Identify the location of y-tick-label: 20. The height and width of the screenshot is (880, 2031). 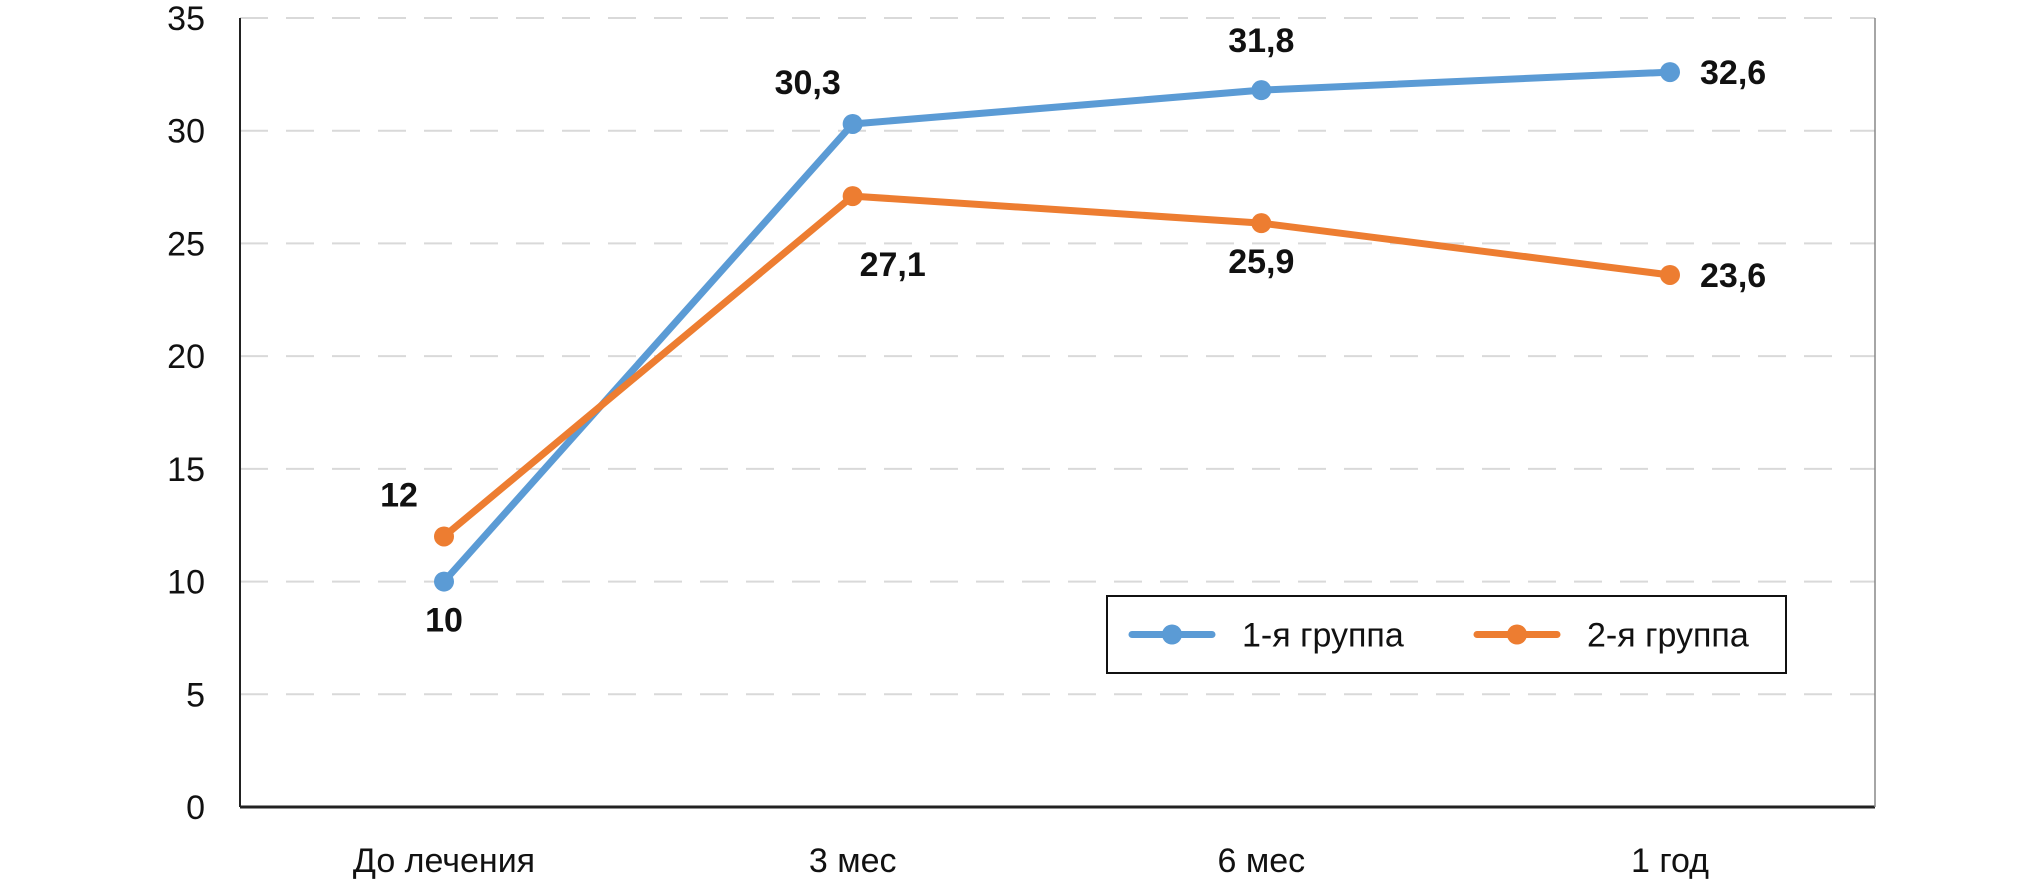
(186, 357).